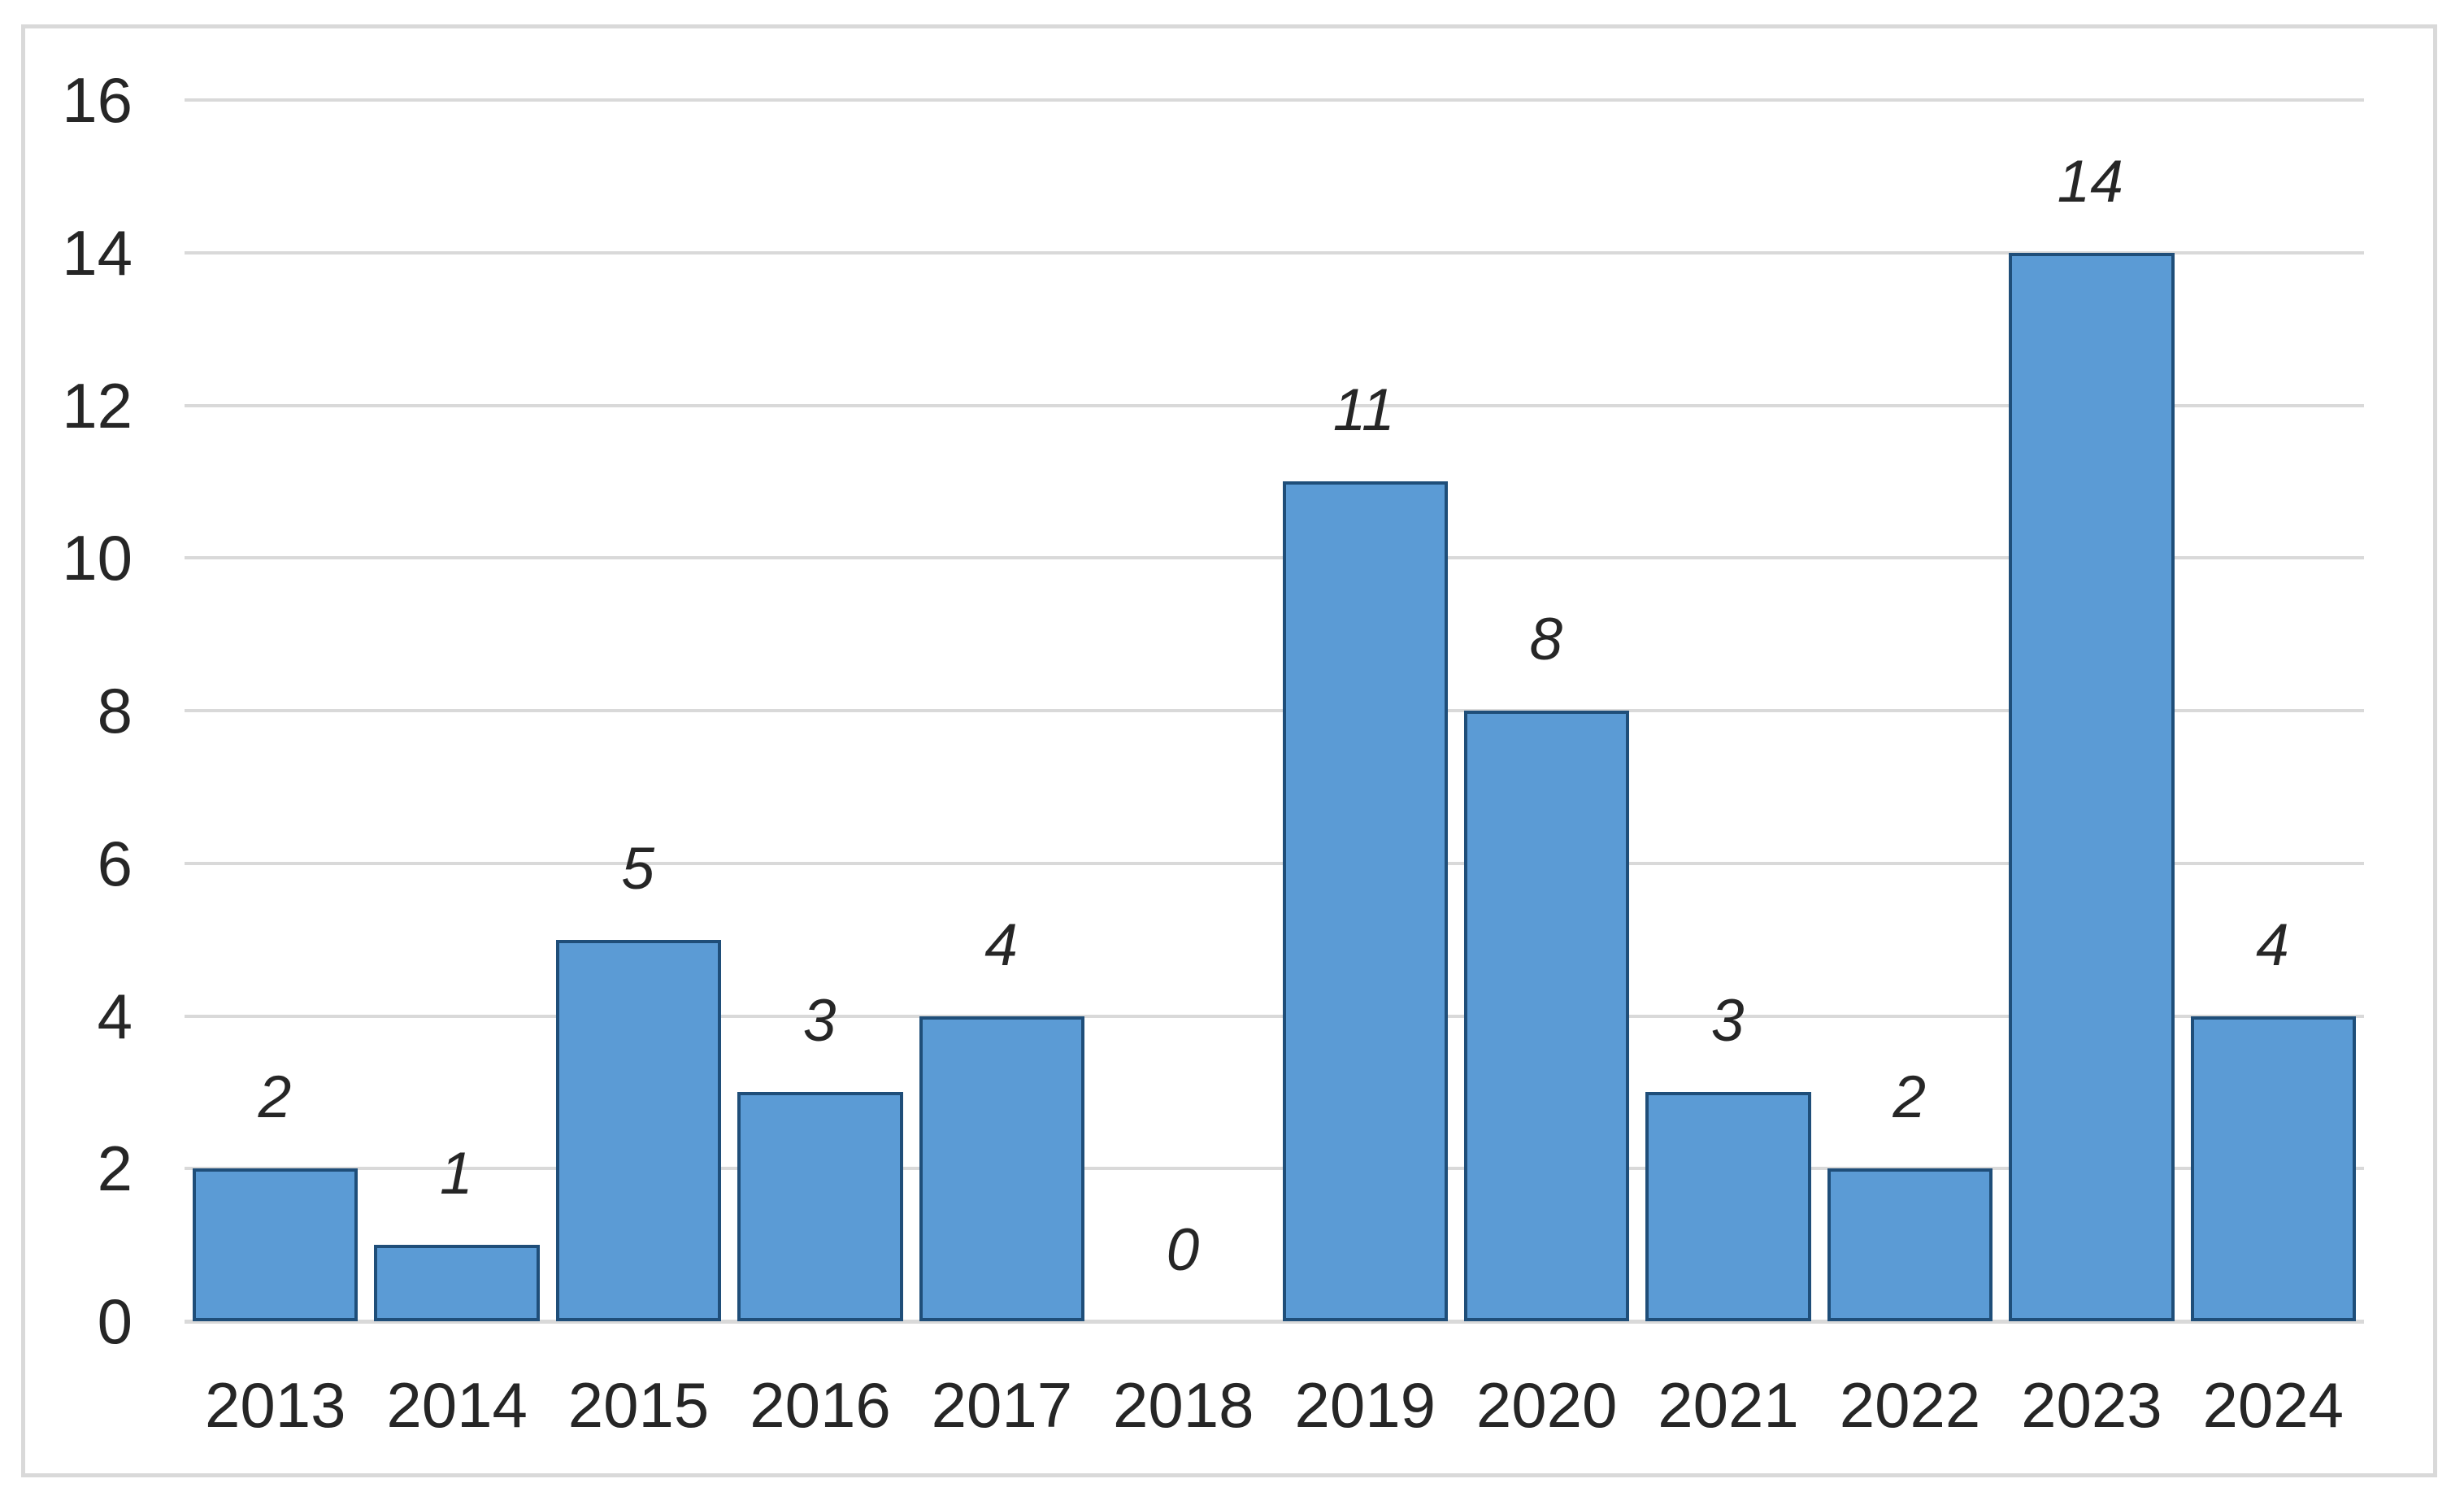  What do you see at coordinates (1274, 1322) in the screenshot?
I see `x-axis-line` at bounding box center [1274, 1322].